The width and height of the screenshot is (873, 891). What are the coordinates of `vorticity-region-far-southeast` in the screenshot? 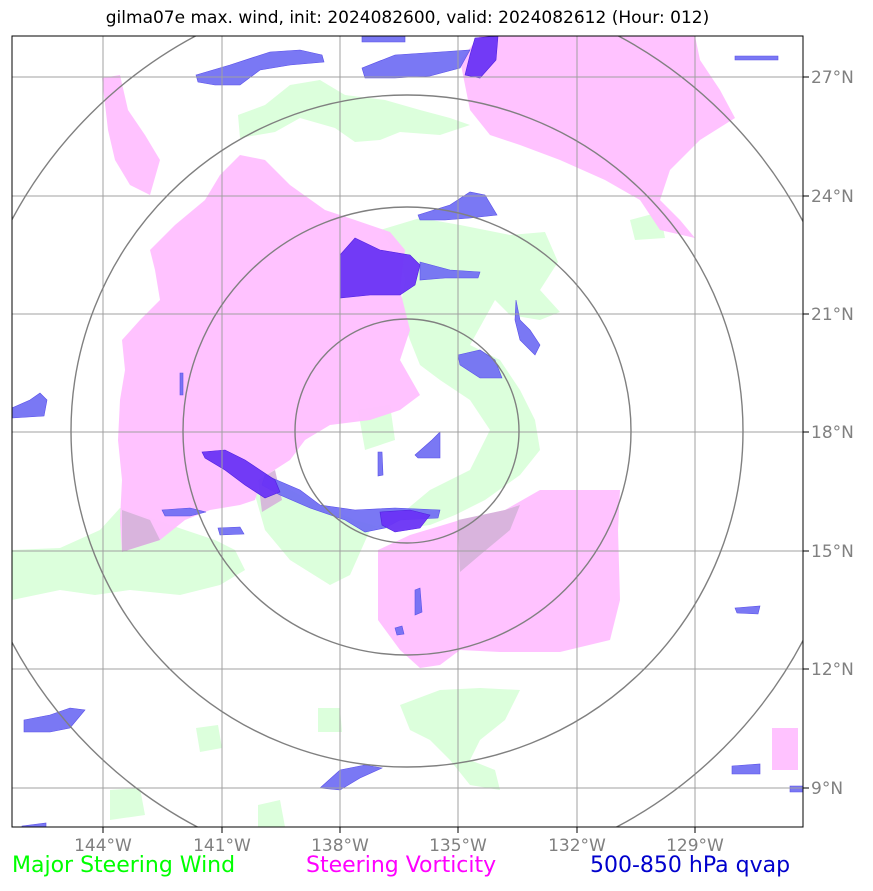 It's located at (785, 749).